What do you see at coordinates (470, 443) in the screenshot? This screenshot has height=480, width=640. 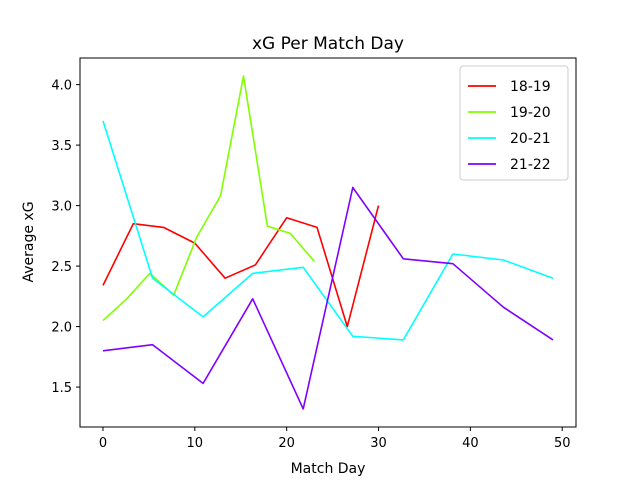 I see `x-tick-label: 40` at bounding box center [470, 443].